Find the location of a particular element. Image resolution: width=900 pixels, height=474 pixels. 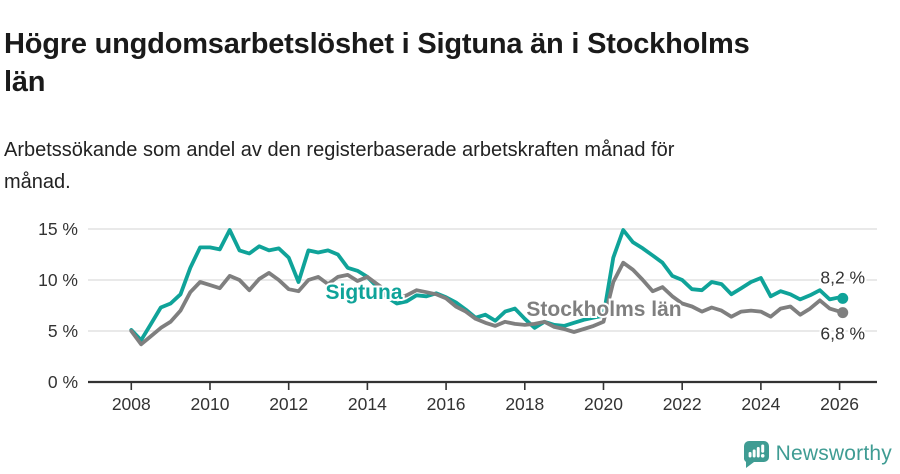

y-axis-tick-label: 15 % is located at coordinates (58, 229).